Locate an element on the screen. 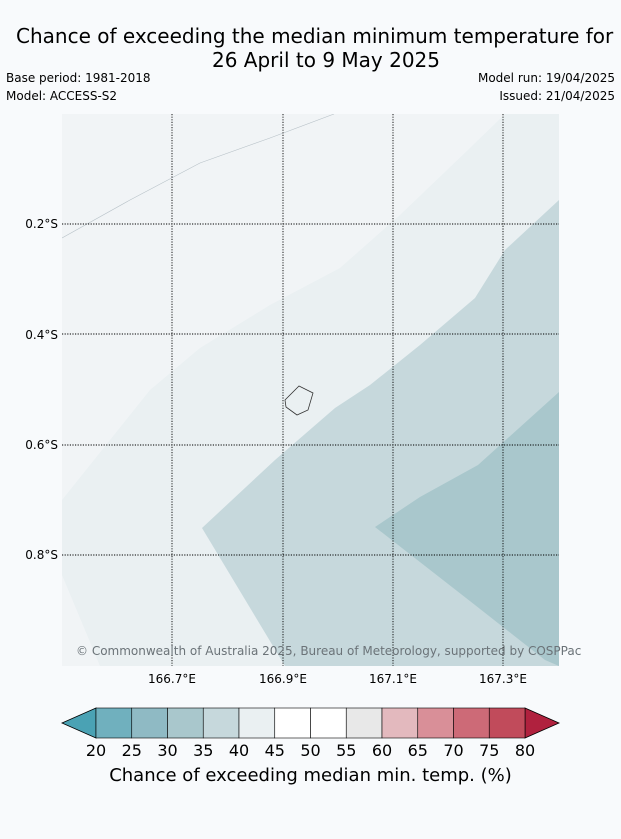  colorbar-tick-label: 30 is located at coordinates (167, 750).